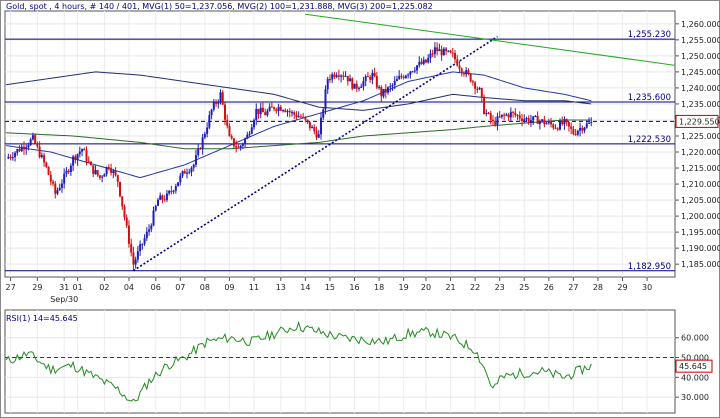 The height and width of the screenshot is (418, 720). What do you see at coordinates (379, 287) in the screenshot?
I see `x-tick-label: 18` at bounding box center [379, 287].